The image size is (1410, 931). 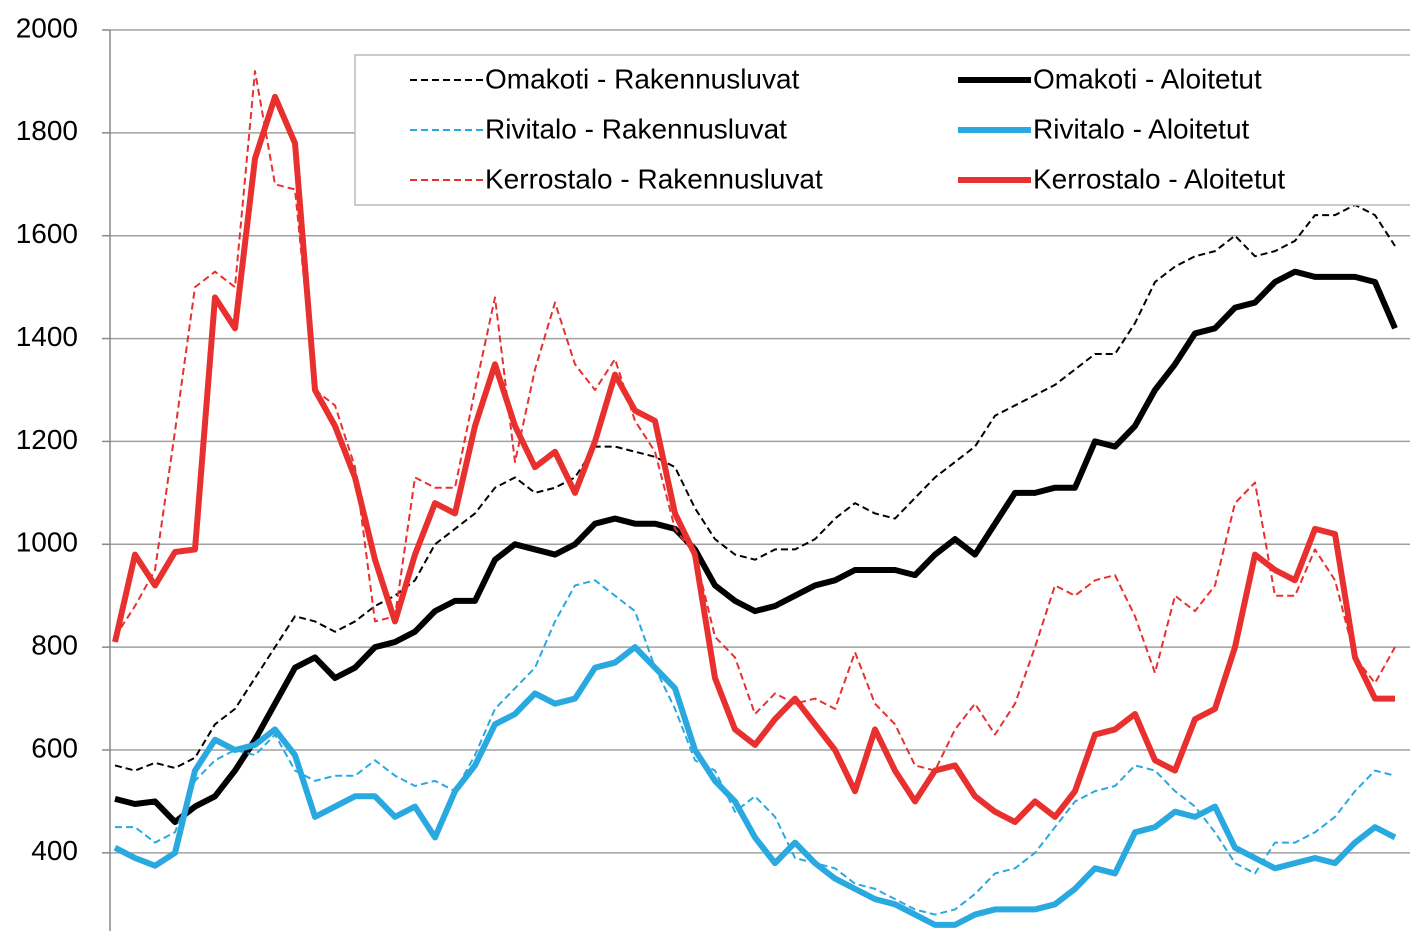 What do you see at coordinates (47, 27) in the screenshot?
I see `y-tick-label: 2000` at bounding box center [47, 27].